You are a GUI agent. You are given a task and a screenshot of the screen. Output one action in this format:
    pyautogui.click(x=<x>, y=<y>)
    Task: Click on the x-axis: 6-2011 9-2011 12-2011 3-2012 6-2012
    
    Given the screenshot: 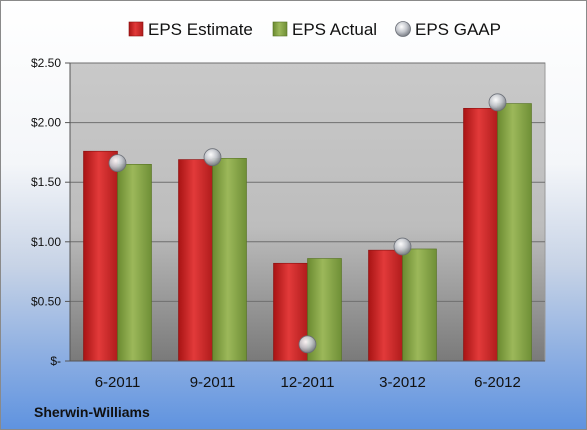 What is the action you would take?
    pyautogui.click(x=307, y=375)
    